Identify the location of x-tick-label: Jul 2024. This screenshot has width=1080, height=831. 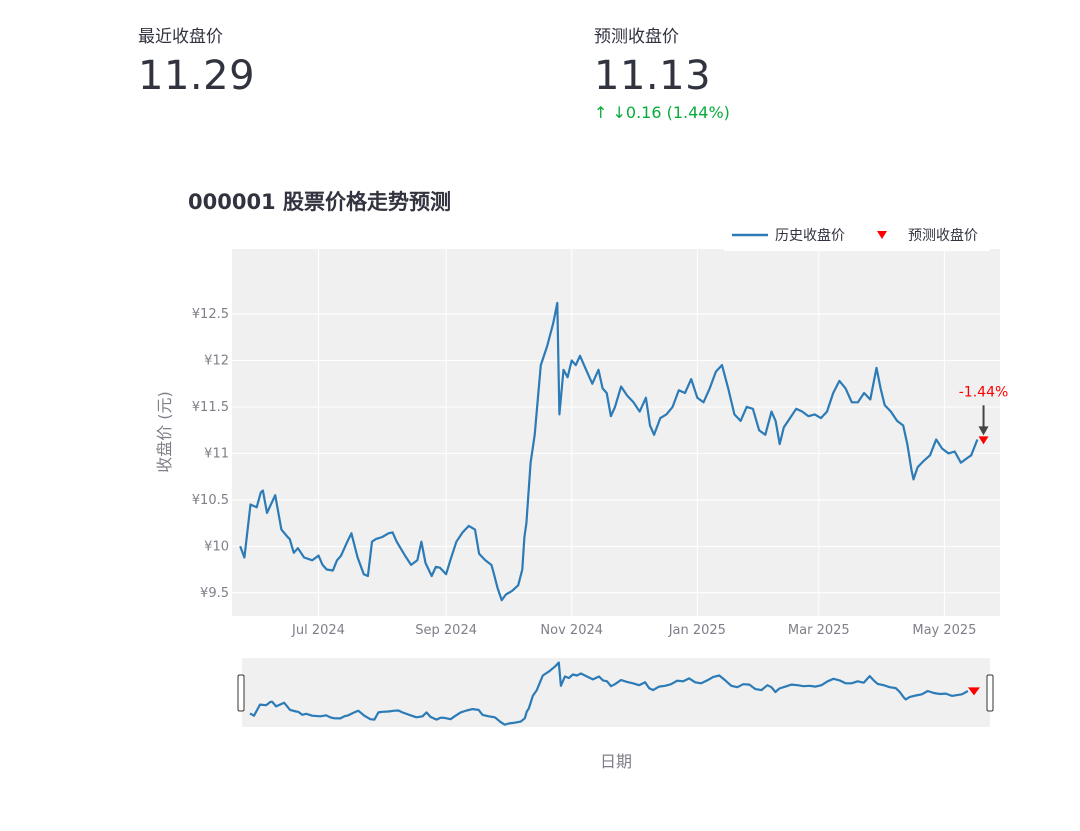
(318, 630).